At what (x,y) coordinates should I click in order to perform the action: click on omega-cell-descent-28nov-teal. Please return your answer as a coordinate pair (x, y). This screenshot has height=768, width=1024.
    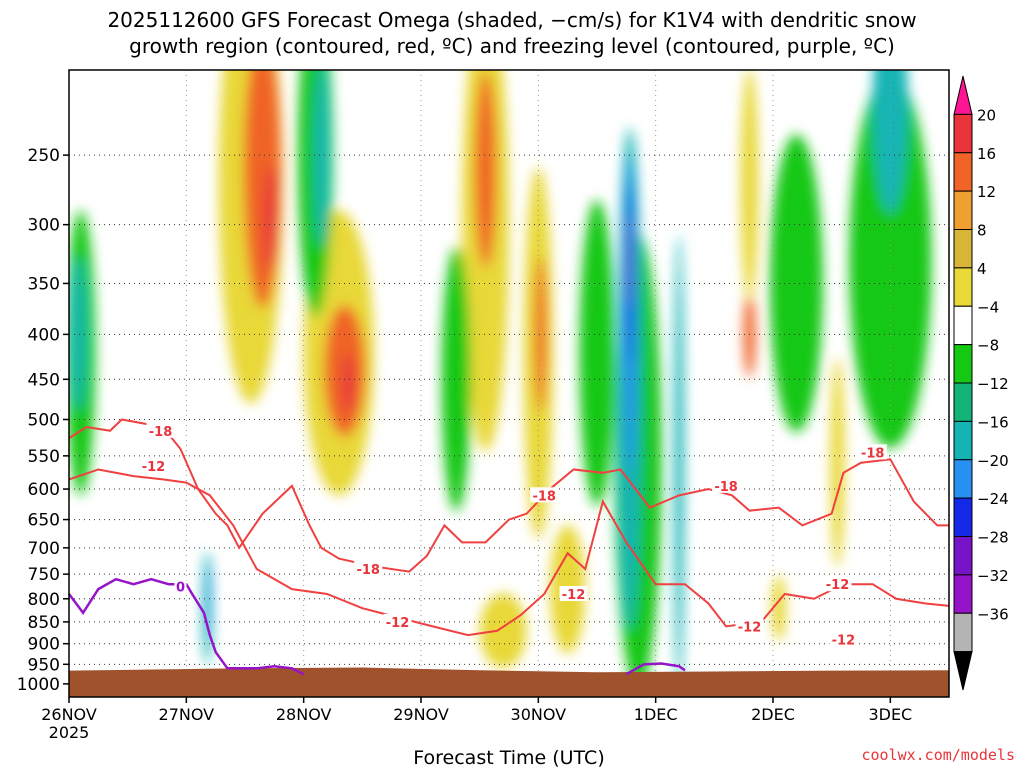
    Looking at the image, I should click on (321, 159).